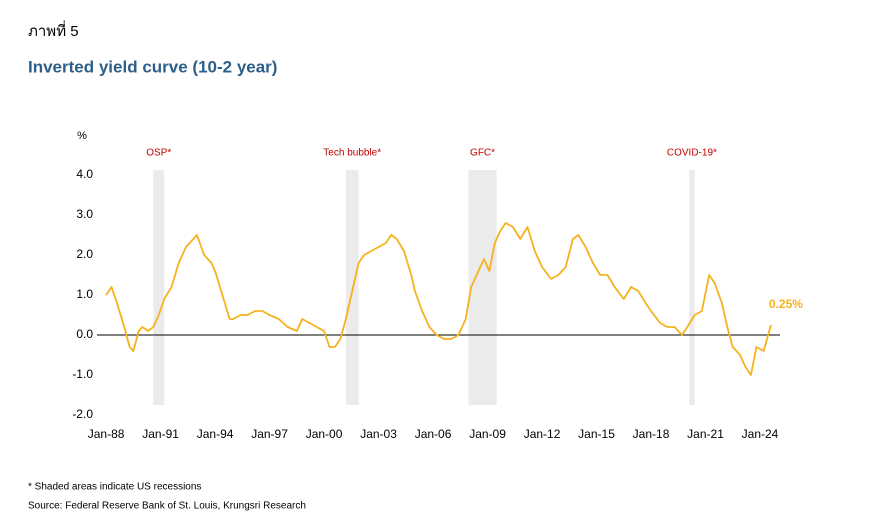 The image size is (870, 527). Describe the element at coordinates (82, 374) in the screenshot. I see `y-tick-label: -1.0` at that location.